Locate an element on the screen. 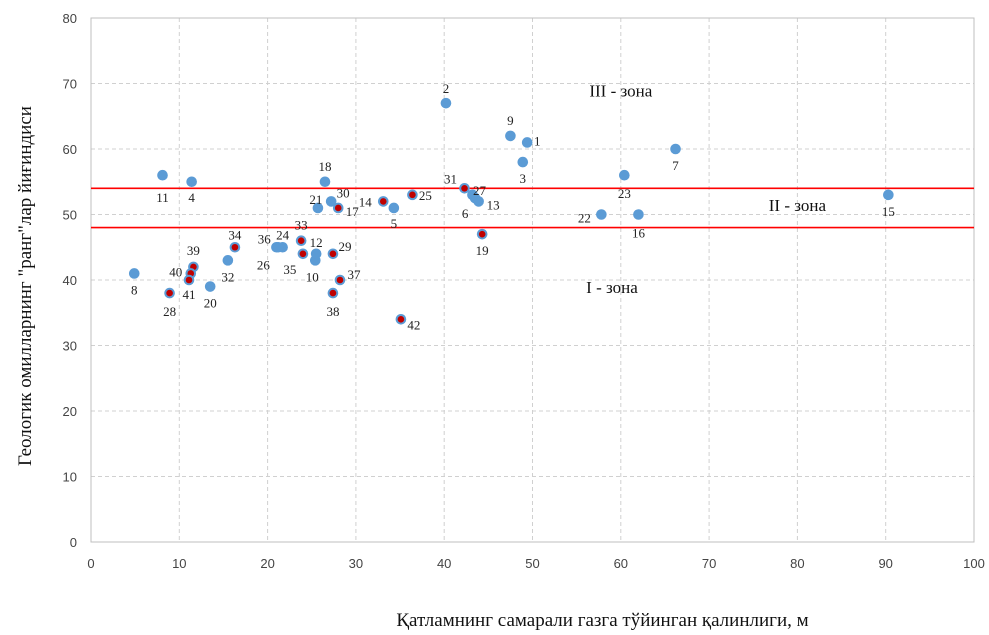 The image size is (989, 635). y-tick-label: 0 is located at coordinates (73, 542).